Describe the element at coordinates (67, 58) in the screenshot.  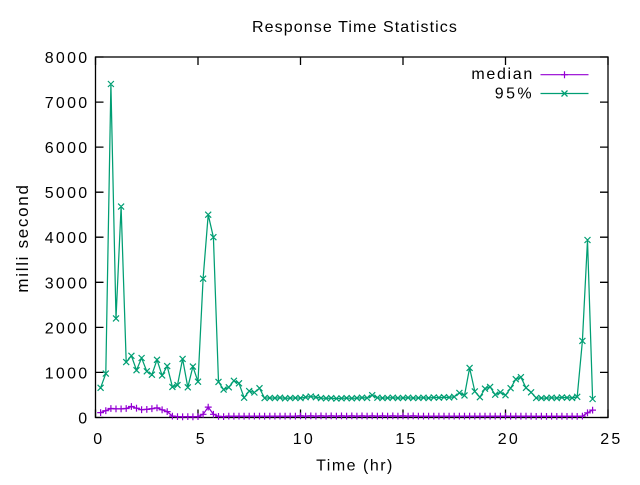
I see `svg-text: 8000` at that location.